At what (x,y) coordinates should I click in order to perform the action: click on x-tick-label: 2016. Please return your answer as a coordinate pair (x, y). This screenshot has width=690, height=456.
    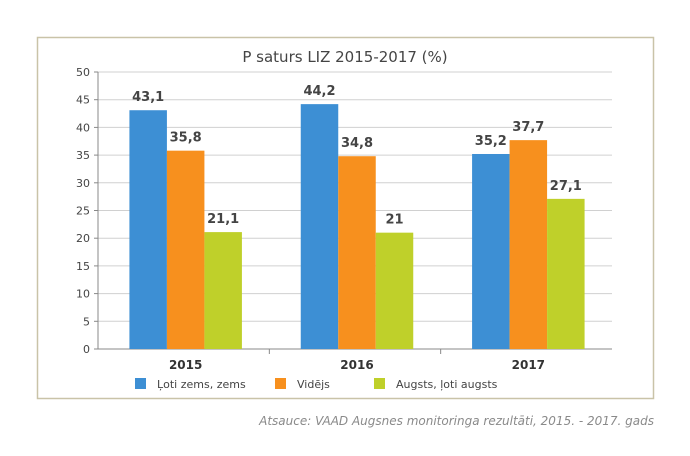
    Looking at the image, I should click on (356, 365).